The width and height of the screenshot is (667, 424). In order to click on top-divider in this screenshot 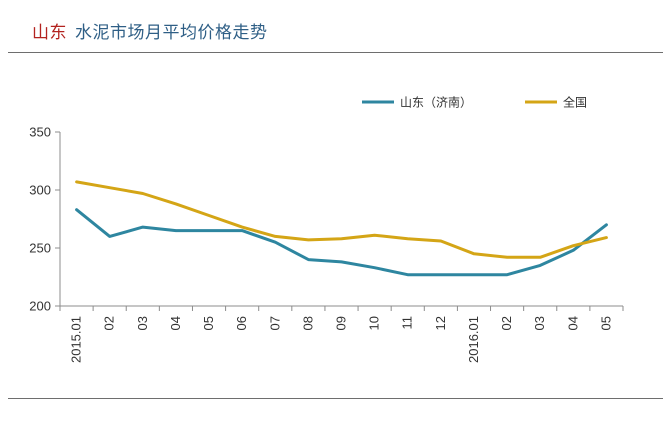, I will do `click(335, 52)`.